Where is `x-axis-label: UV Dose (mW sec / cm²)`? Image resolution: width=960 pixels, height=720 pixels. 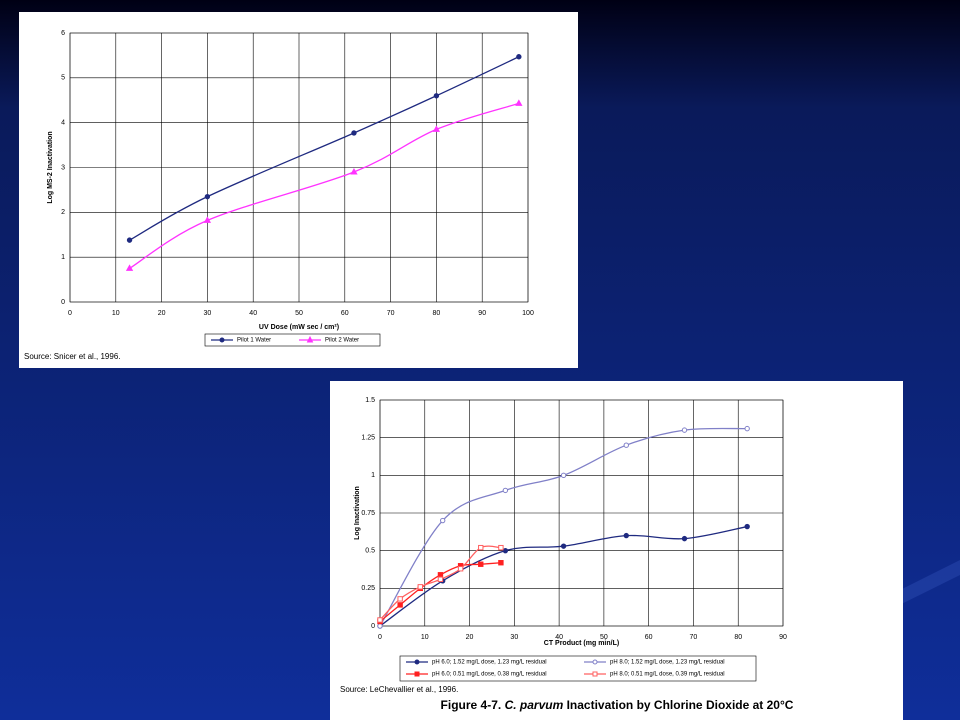 x-axis-label: UV Dose (mW sec / cm²) is located at coordinates (299, 327).